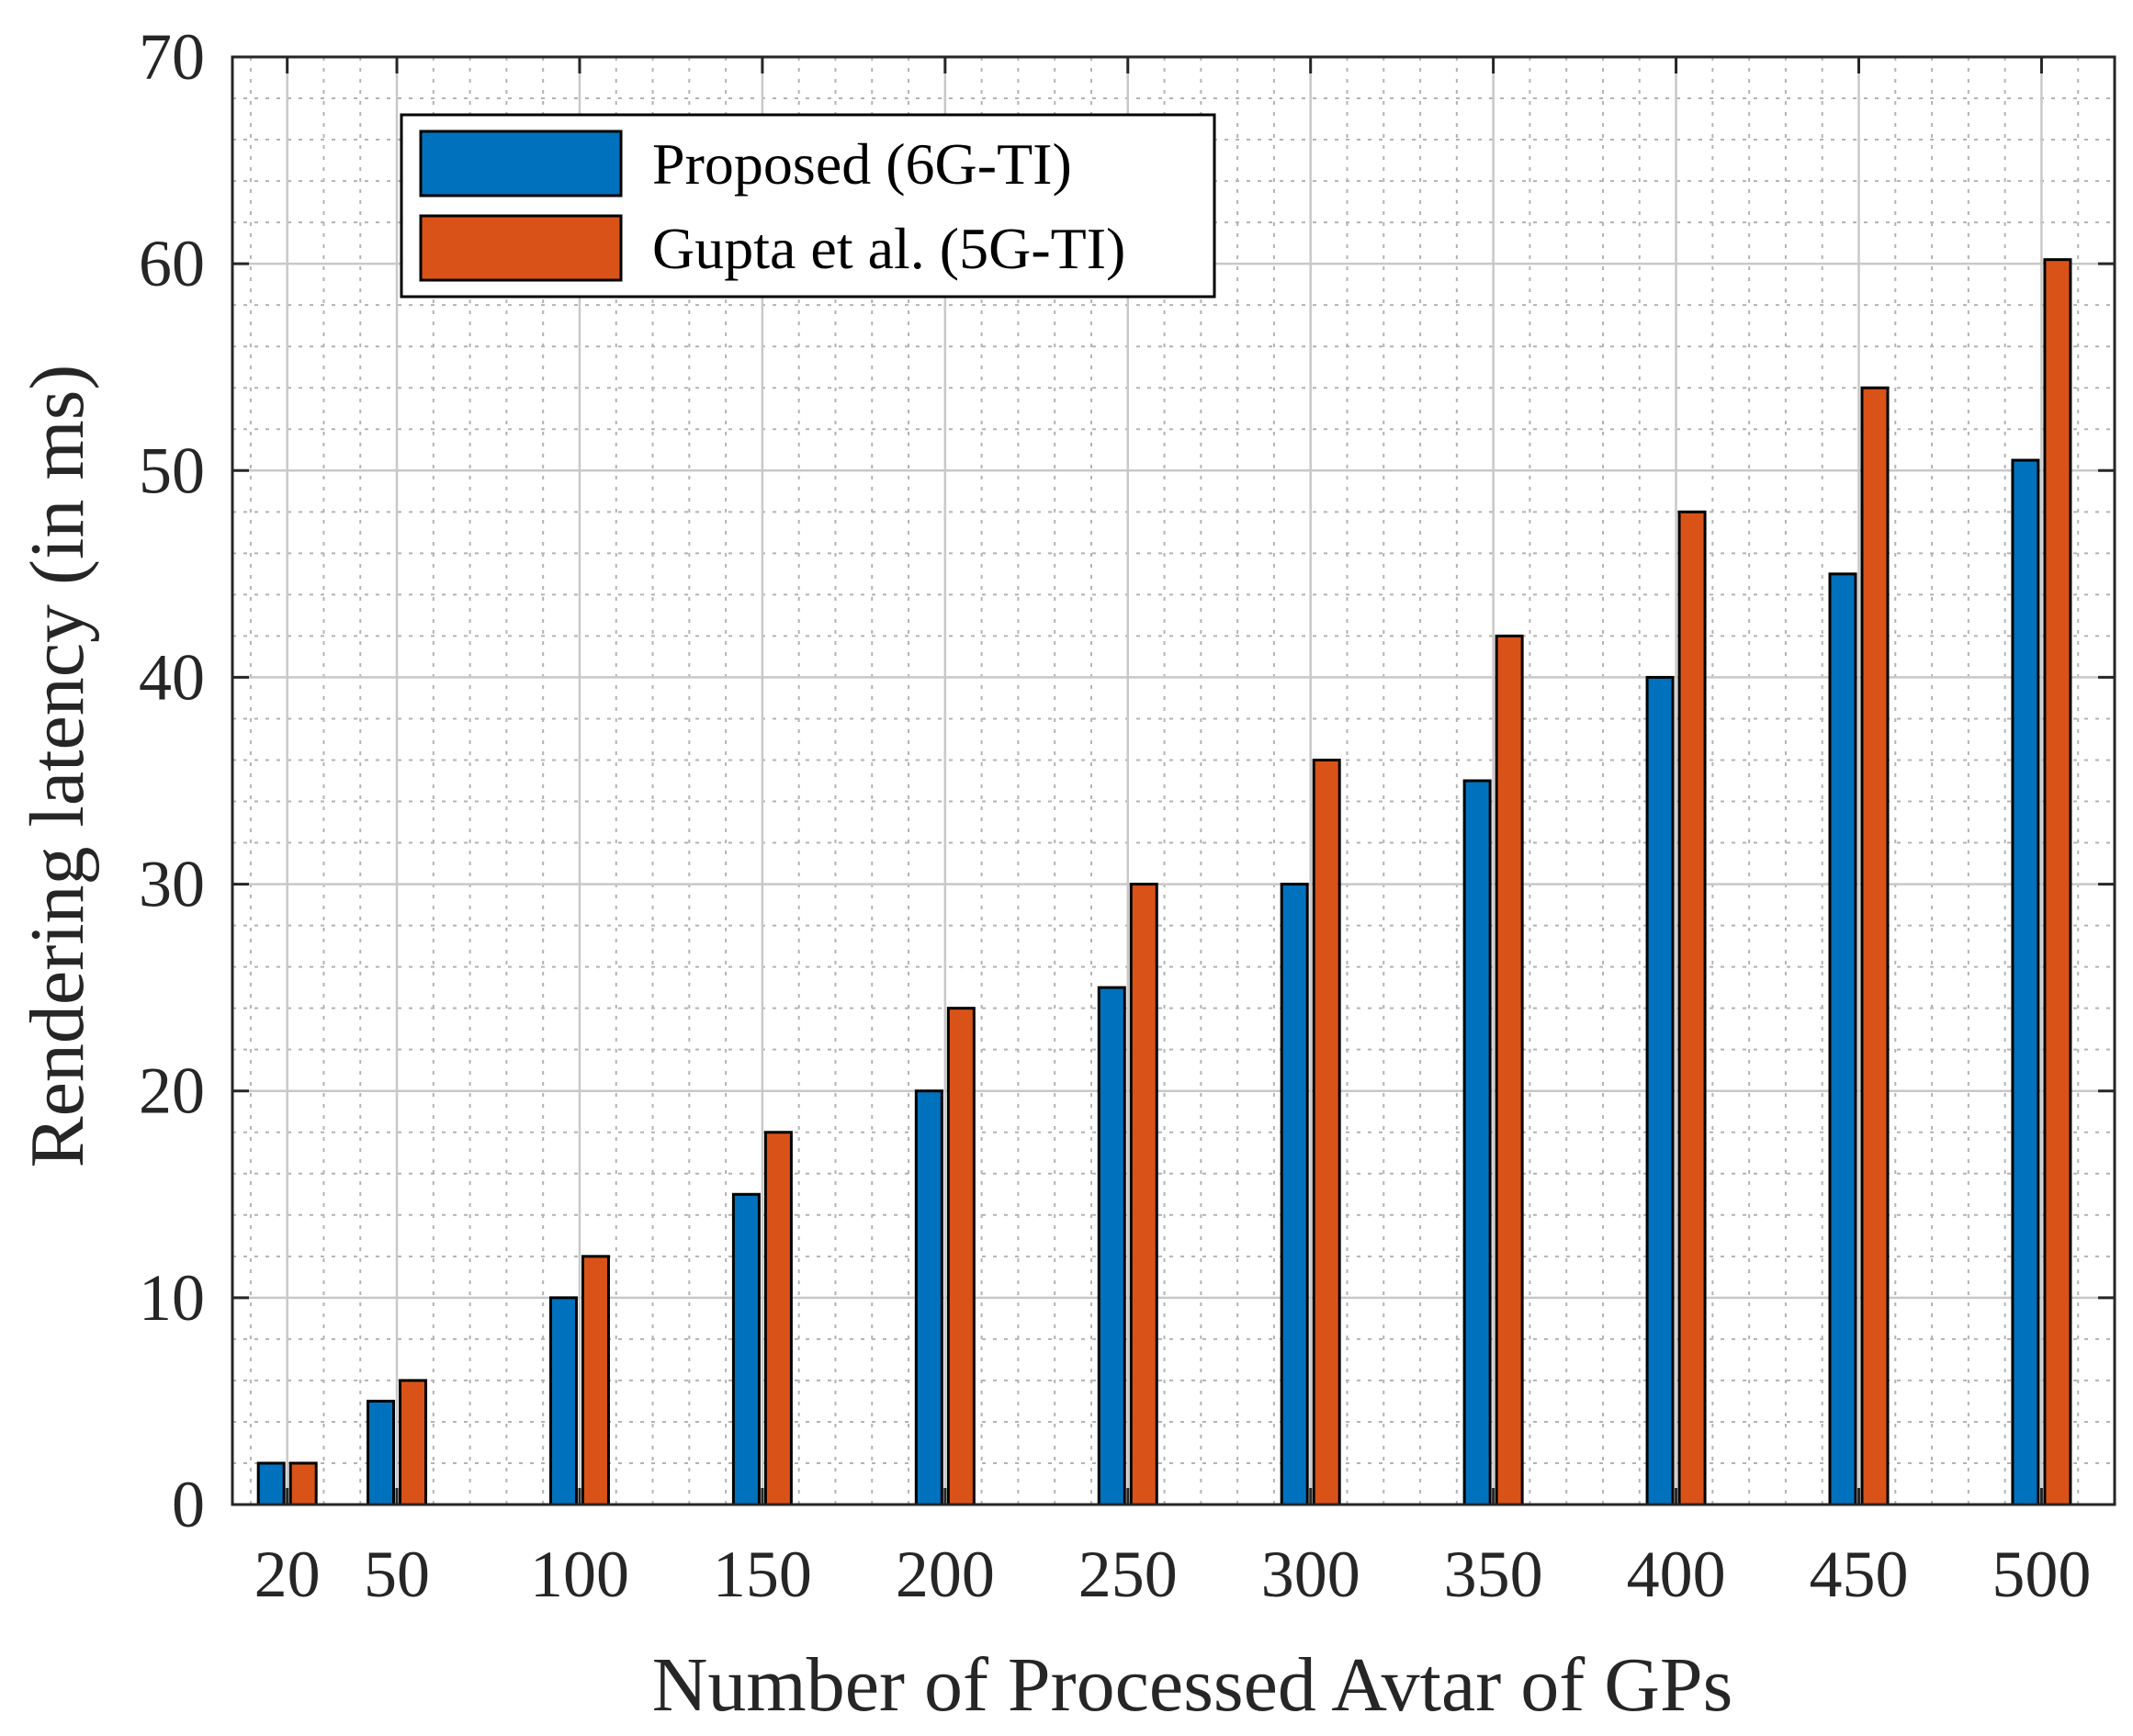 Image resolution: width=2133 pixels, height=1736 pixels. What do you see at coordinates (172, 1298) in the screenshot?
I see `y-tick-label: 10` at bounding box center [172, 1298].